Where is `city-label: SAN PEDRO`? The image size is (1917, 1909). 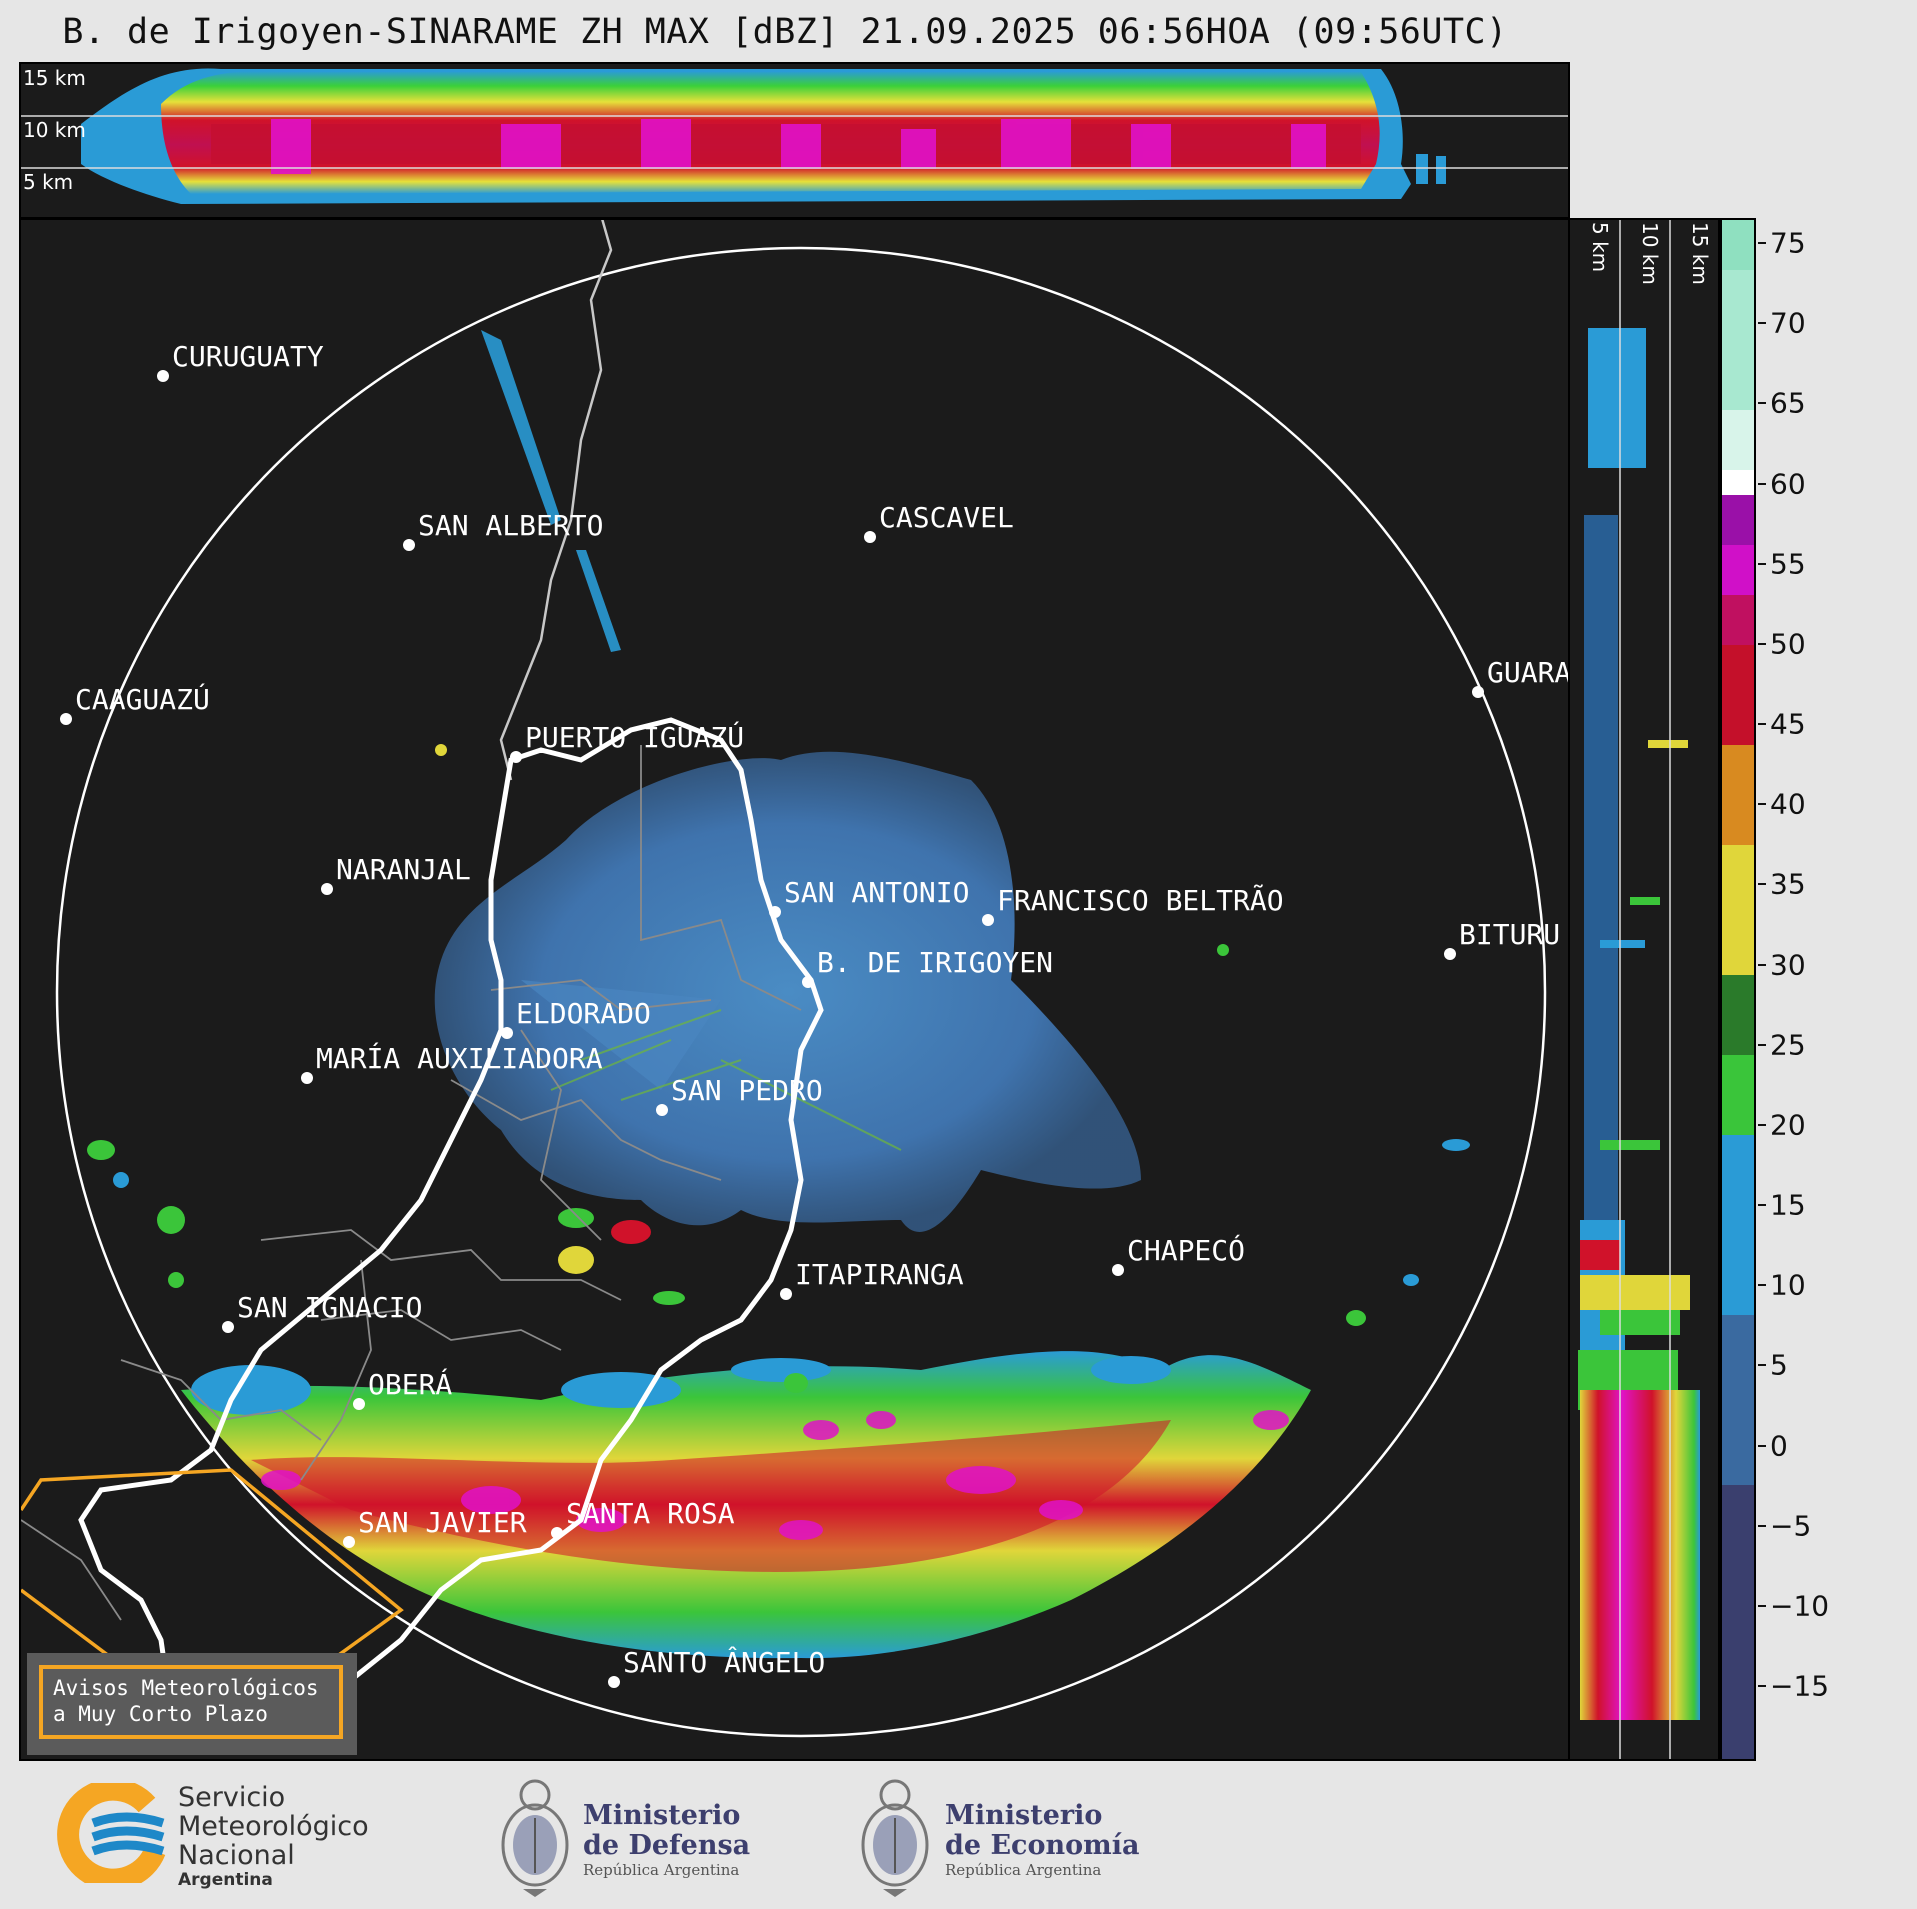
city-label: SAN PEDRO is located at coordinates (747, 1090).